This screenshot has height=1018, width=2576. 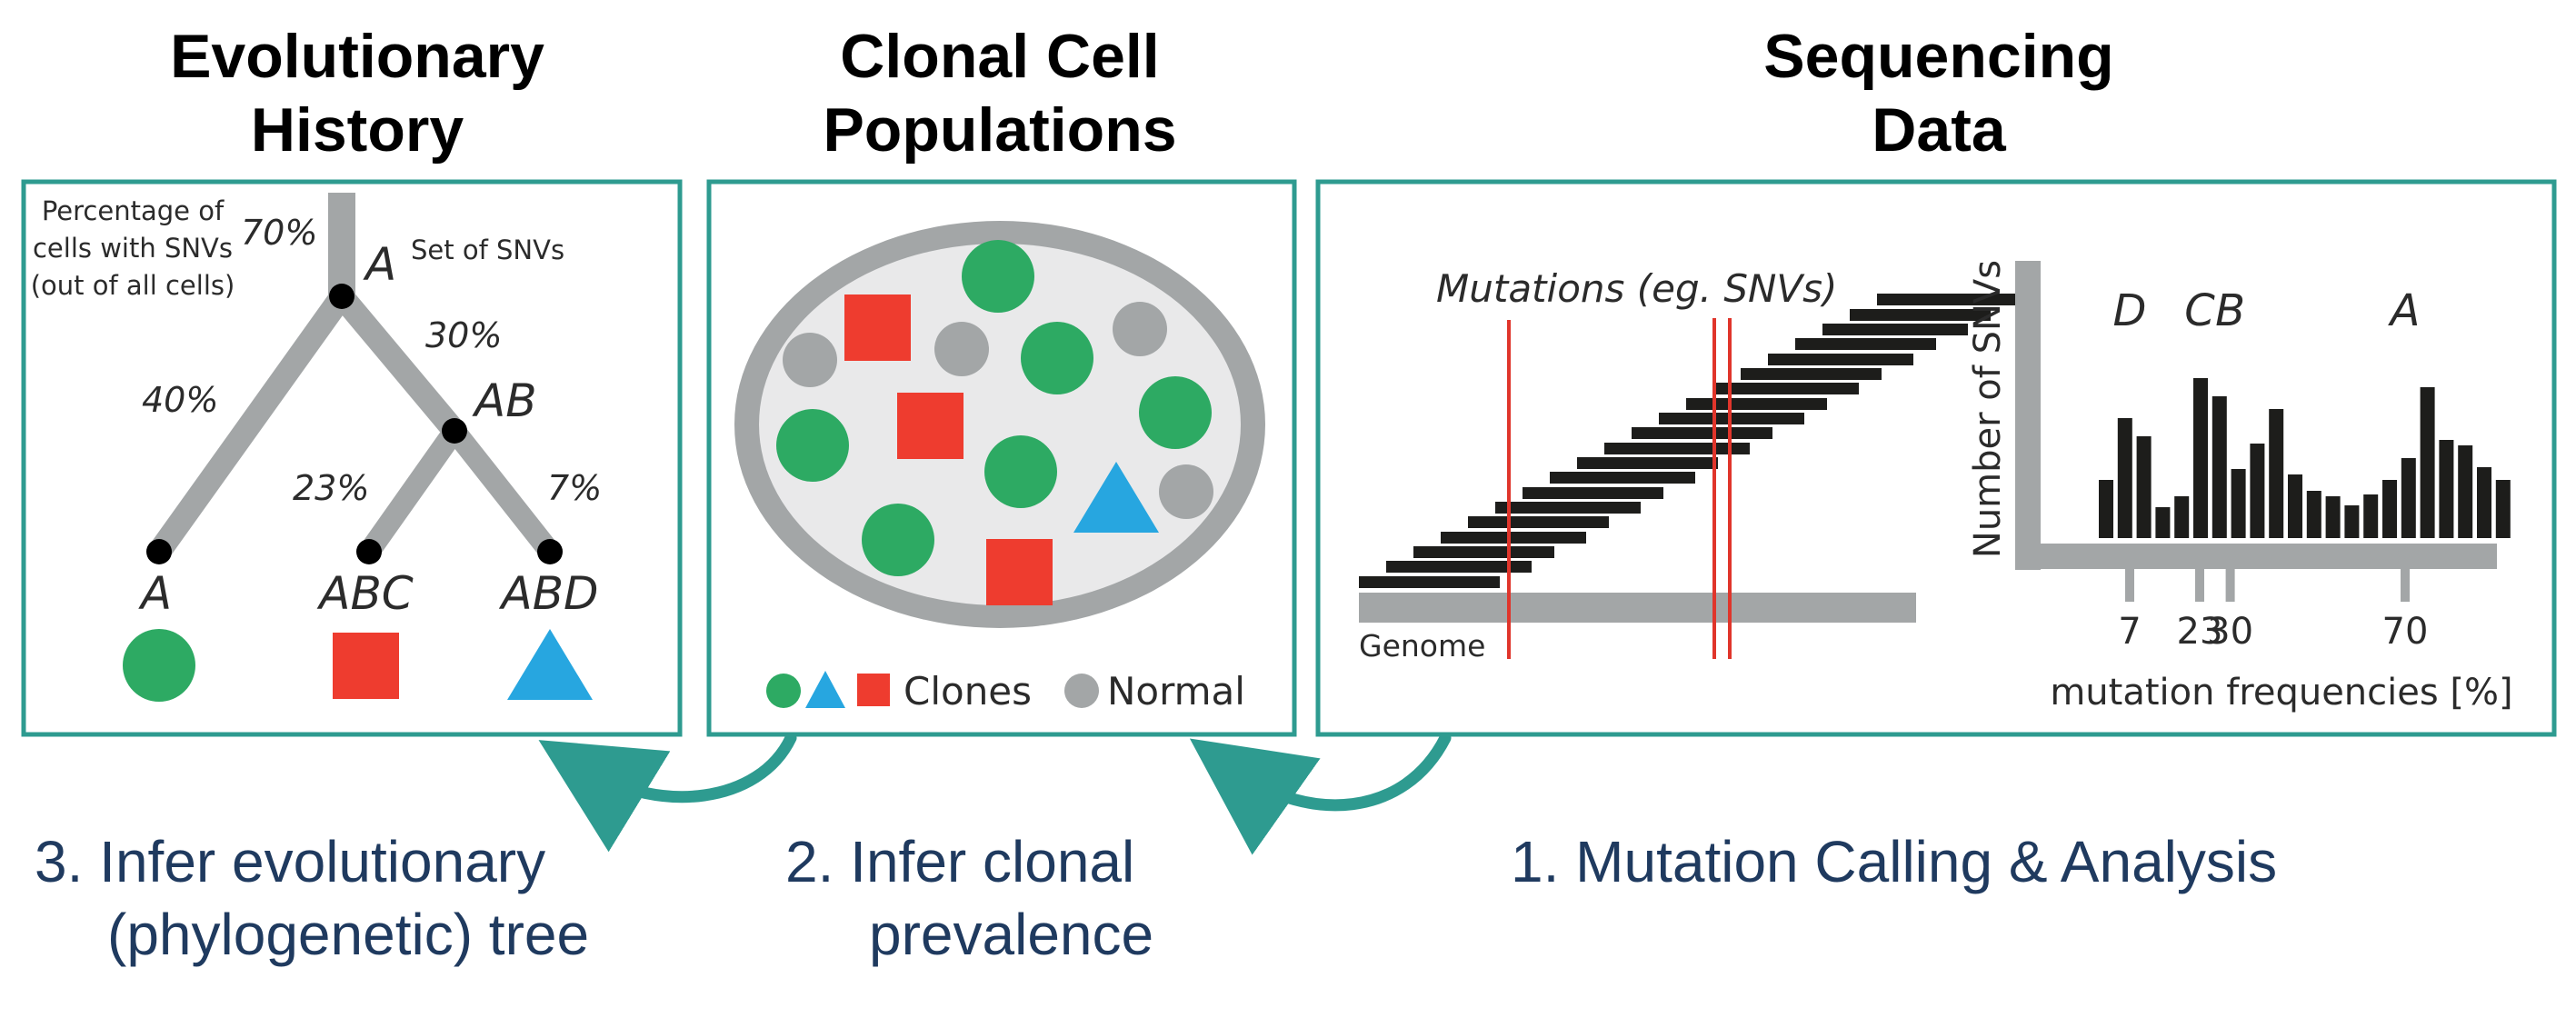 I want to click on legend-normal-label: Normal, so click(x=1176, y=691).